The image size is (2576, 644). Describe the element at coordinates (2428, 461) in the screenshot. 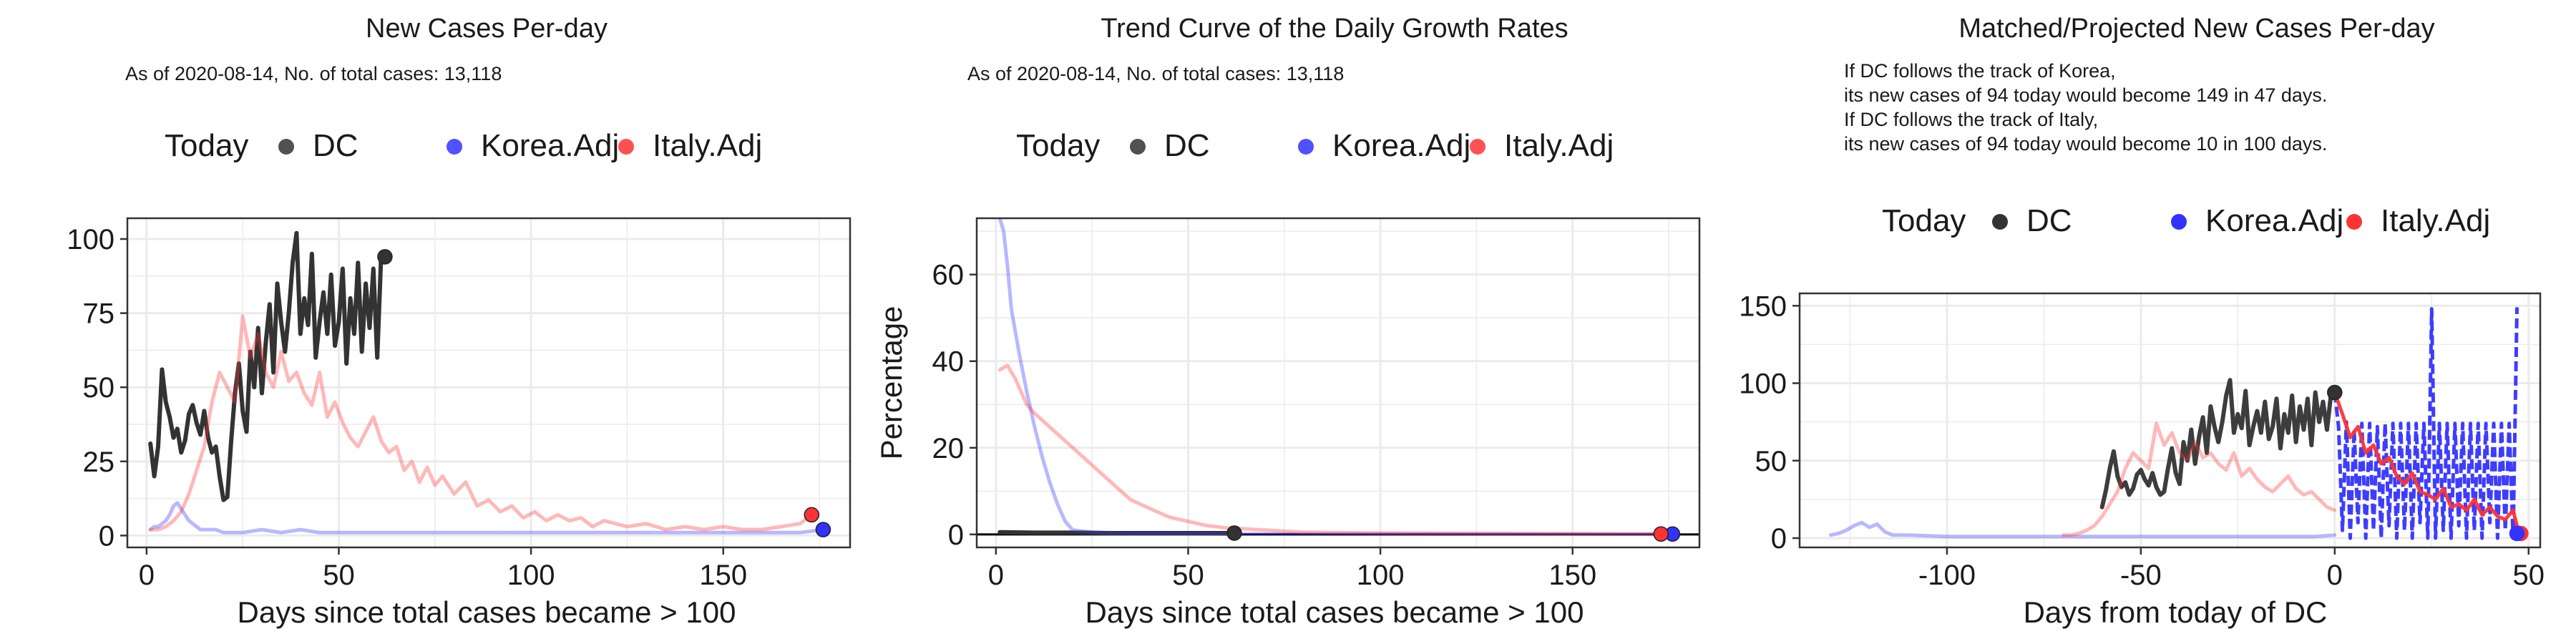

I see `series-line-italy-adj-projected` at that location.